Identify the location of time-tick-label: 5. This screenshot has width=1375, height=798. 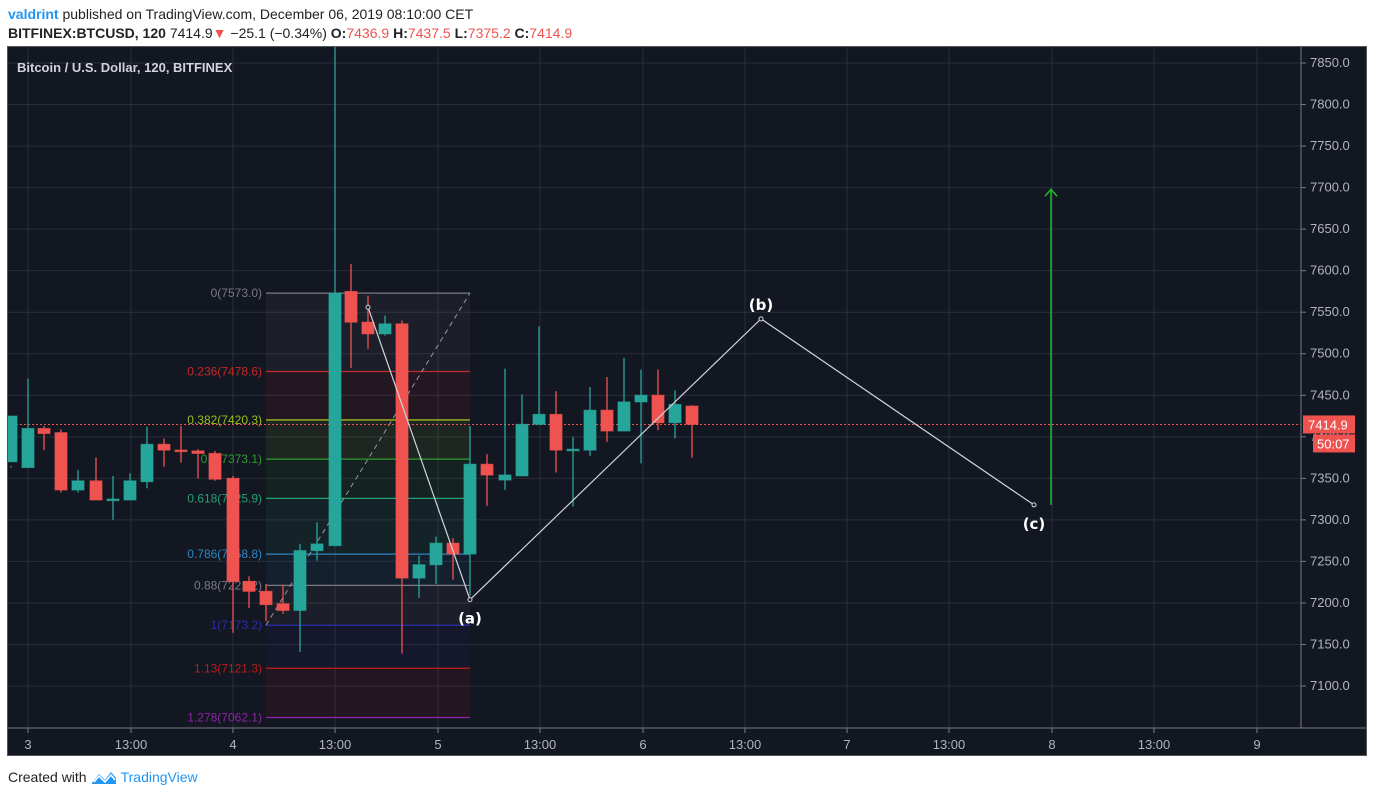
(437, 744).